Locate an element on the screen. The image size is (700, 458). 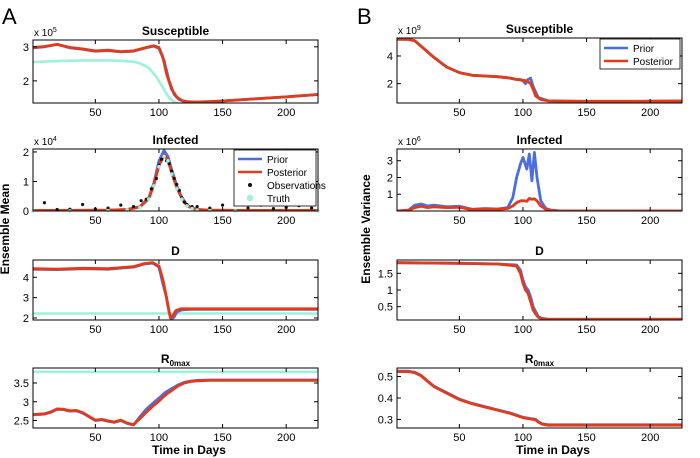
axis-multiplier-exponent: 4 is located at coordinates (55, 139).